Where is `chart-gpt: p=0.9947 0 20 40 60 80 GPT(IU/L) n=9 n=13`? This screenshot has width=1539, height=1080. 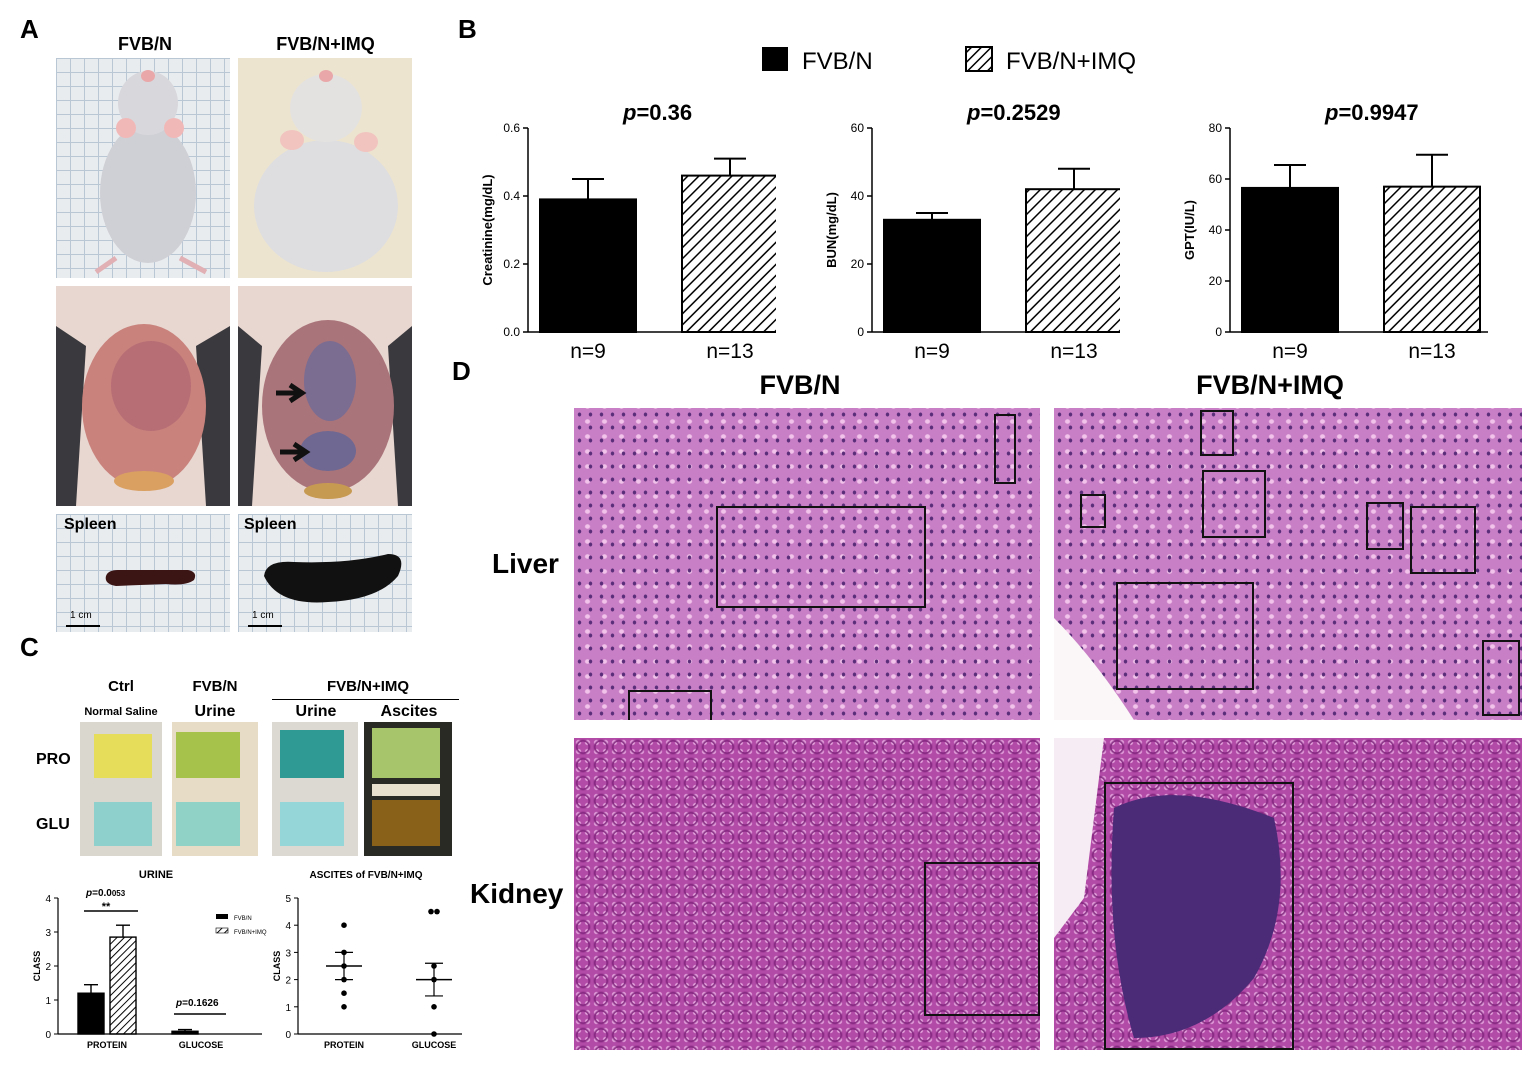
chart-gpt: p=0.9947 0 20 40 60 80 GPT(IU/L) n=9 n=13 is located at coordinates (1335, 231).